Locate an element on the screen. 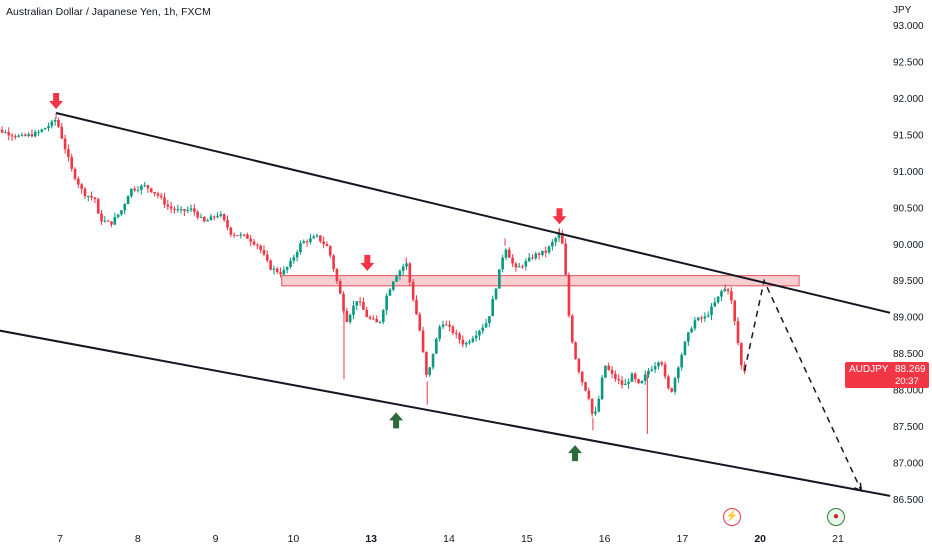 The height and width of the screenshot is (550, 932). last-price-value: 88.269 is located at coordinates (910, 369).